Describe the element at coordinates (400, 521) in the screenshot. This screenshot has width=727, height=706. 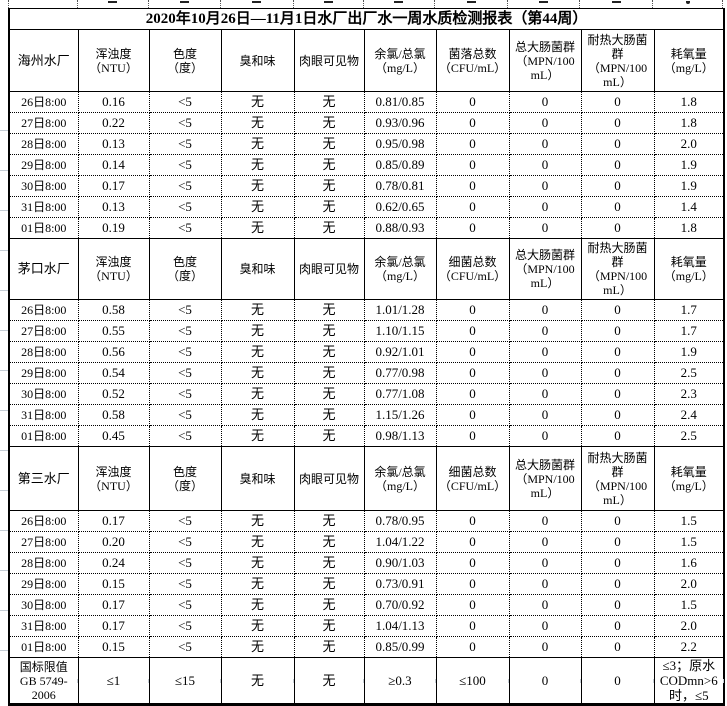
I see `value-cell: 0.78/0.95` at that location.